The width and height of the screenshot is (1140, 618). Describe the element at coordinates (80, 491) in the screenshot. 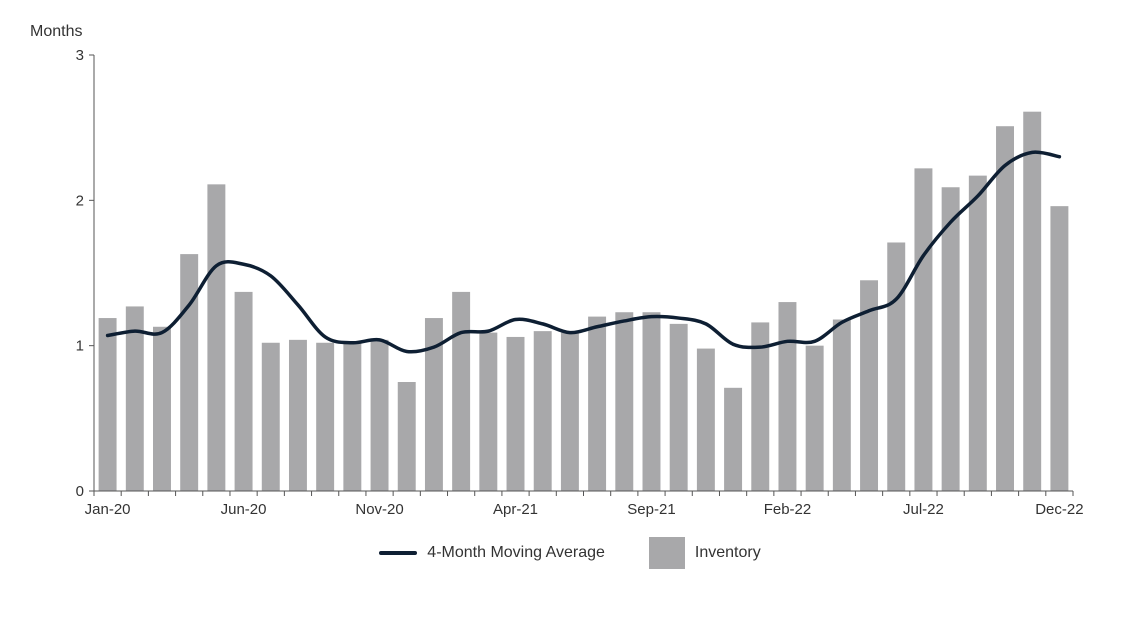

I see `y-tick-label: 0` at that location.